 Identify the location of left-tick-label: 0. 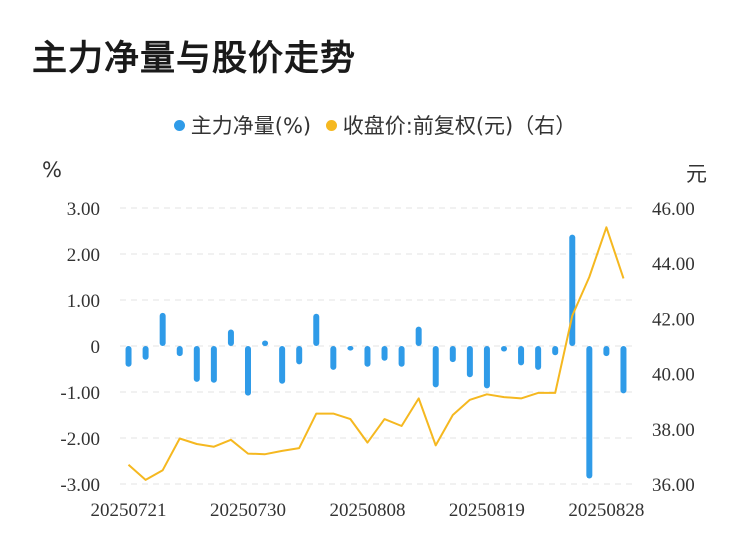
(96, 347).